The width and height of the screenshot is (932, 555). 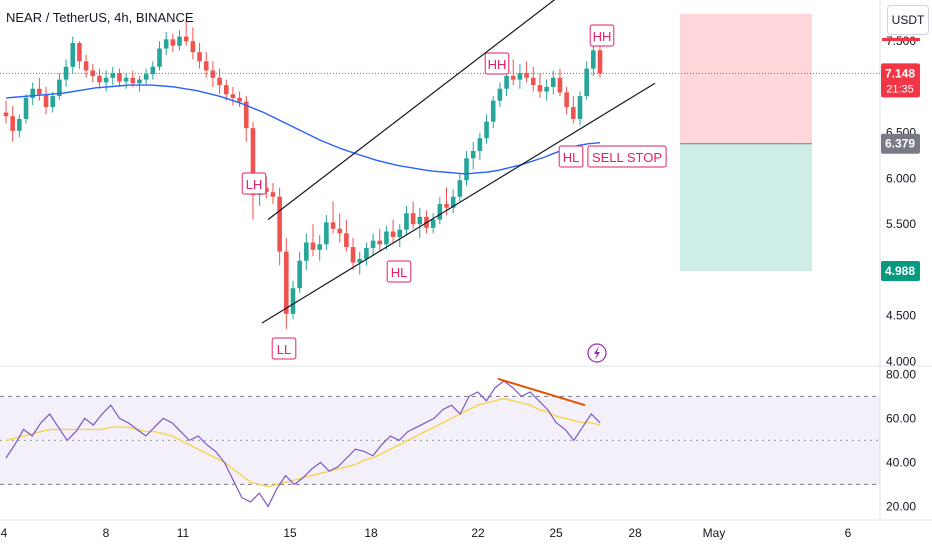 I want to click on time-tick-label: 11, so click(x=183, y=533).